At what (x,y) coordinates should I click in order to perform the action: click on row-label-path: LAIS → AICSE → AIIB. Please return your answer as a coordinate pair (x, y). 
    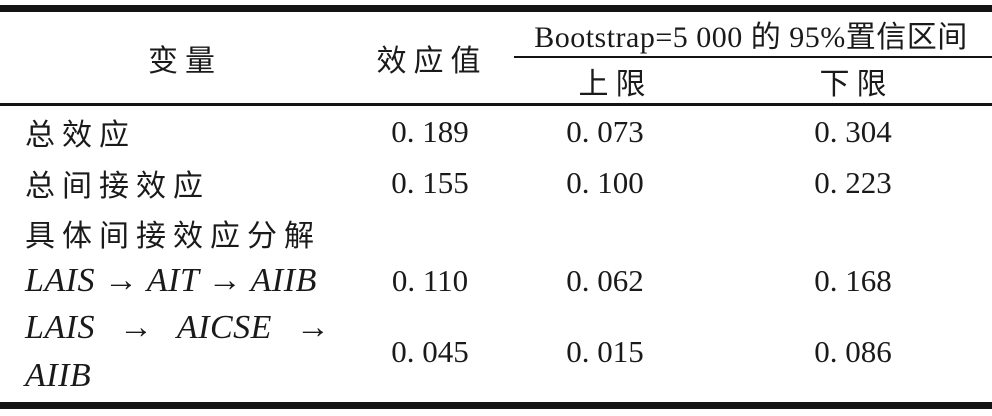
    Looking at the image, I should click on (185, 352).